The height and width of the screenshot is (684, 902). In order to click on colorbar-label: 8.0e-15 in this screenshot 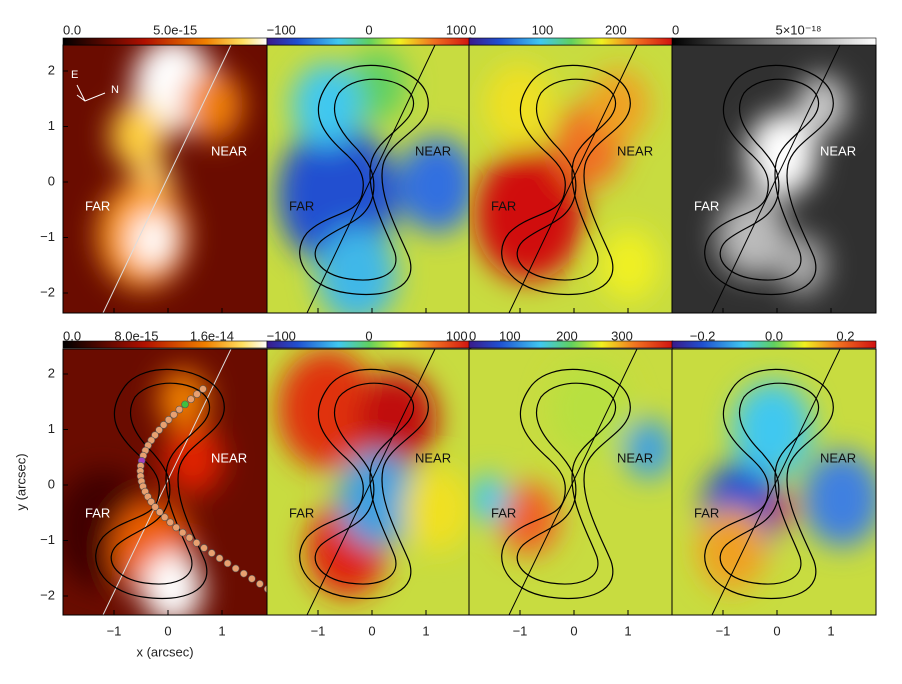, I will do `click(136, 335)`.